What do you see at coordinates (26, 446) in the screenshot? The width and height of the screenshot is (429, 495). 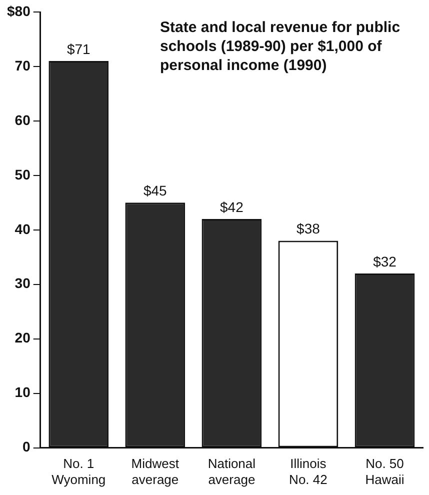 I see `y-tick-label: 0` at bounding box center [26, 446].